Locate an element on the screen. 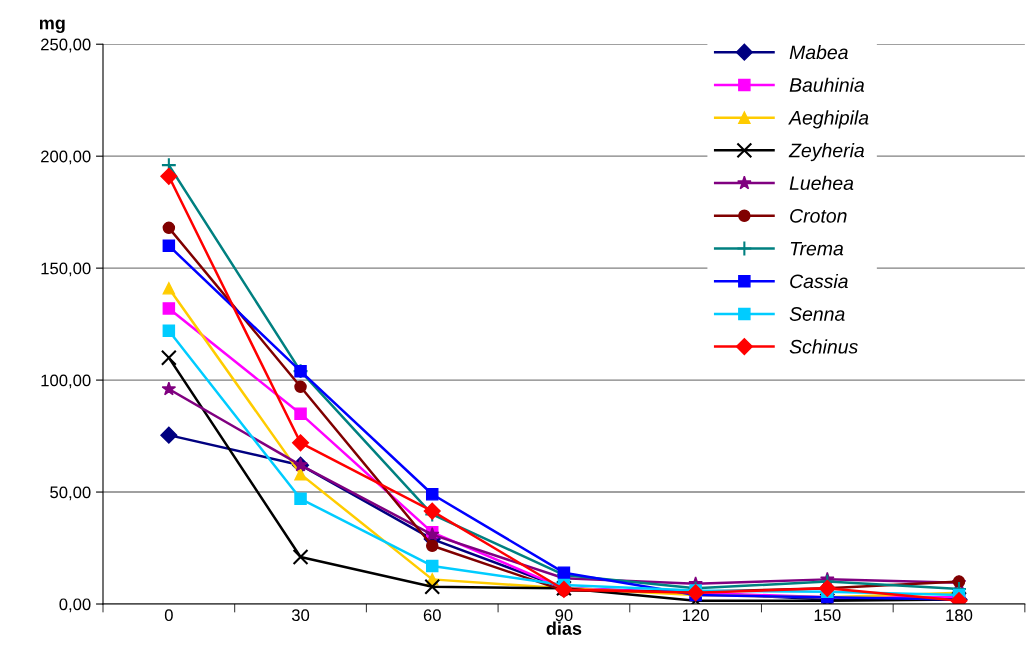 This screenshot has height=670, width=1030. legend-label: Luehea is located at coordinates (821, 183).